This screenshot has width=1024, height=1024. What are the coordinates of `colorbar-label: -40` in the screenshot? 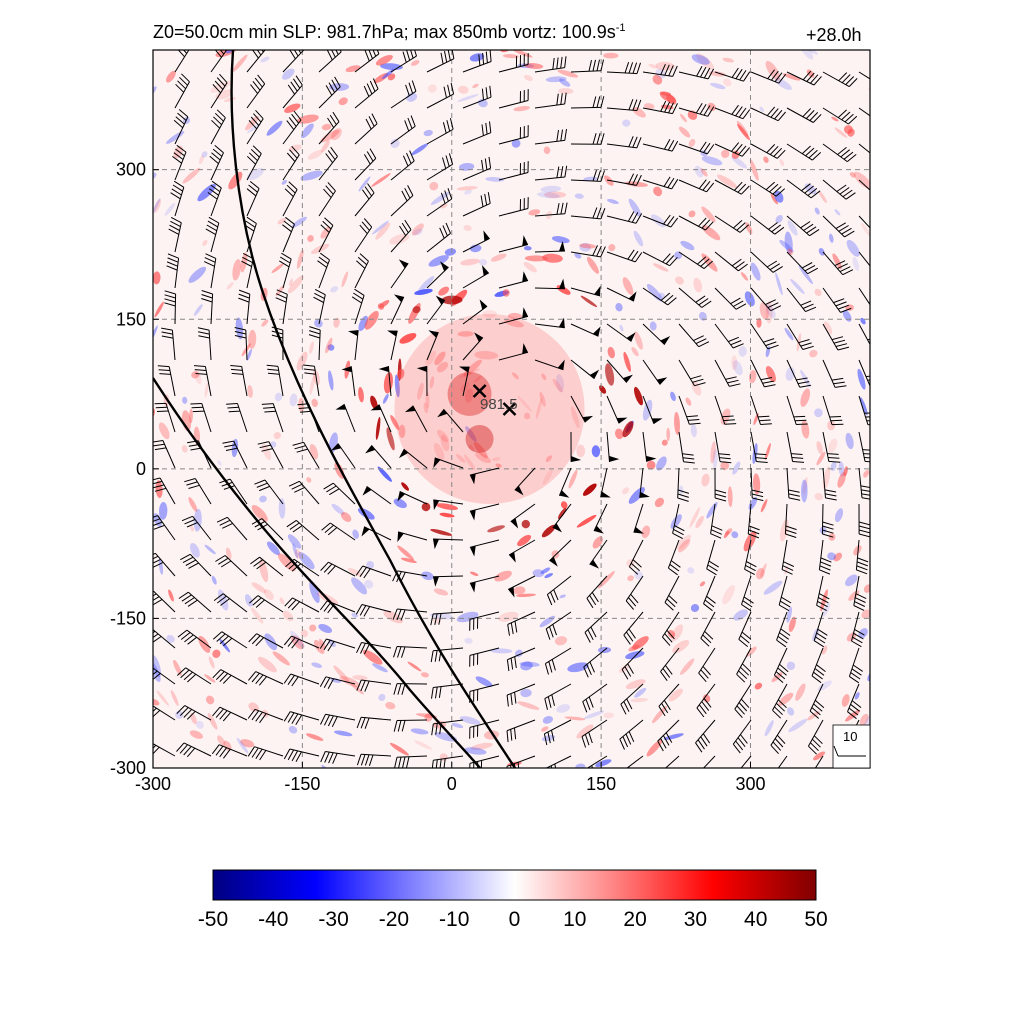 It's located at (273, 919).